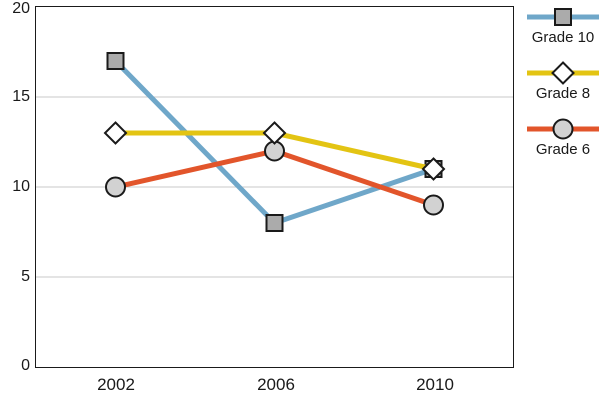 Image resolution: width=600 pixels, height=402 pixels. What do you see at coordinates (563, 37) in the screenshot?
I see `legend-label: Grade 10` at bounding box center [563, 37].